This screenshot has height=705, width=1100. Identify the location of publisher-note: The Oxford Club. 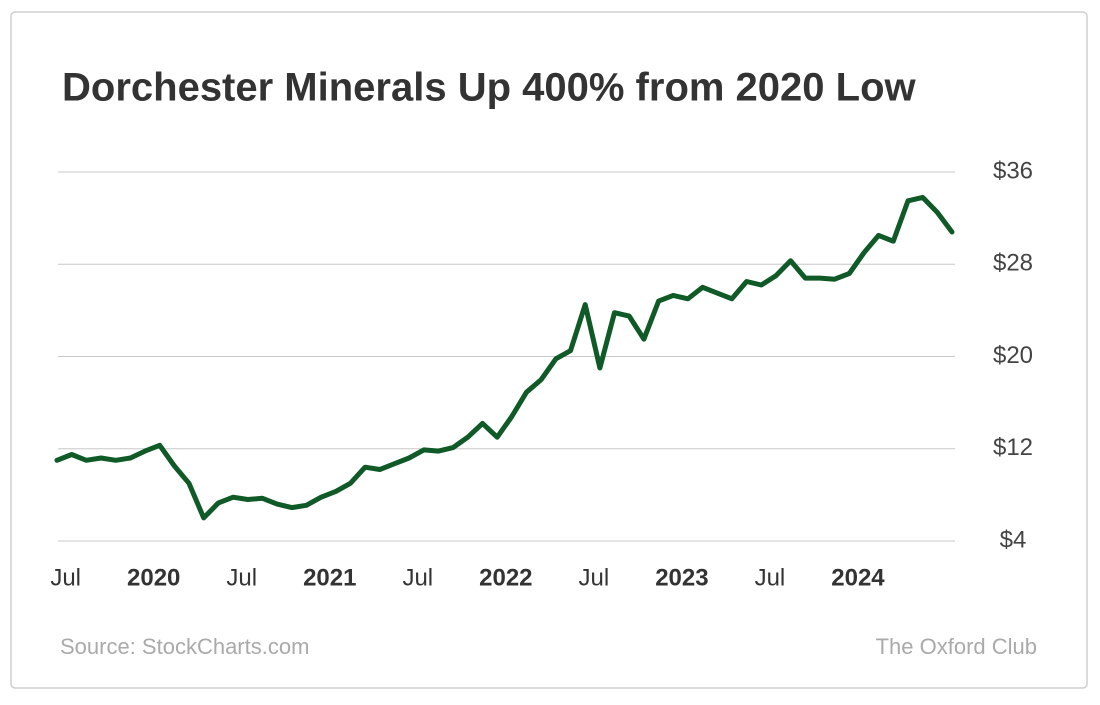
(956, 646).